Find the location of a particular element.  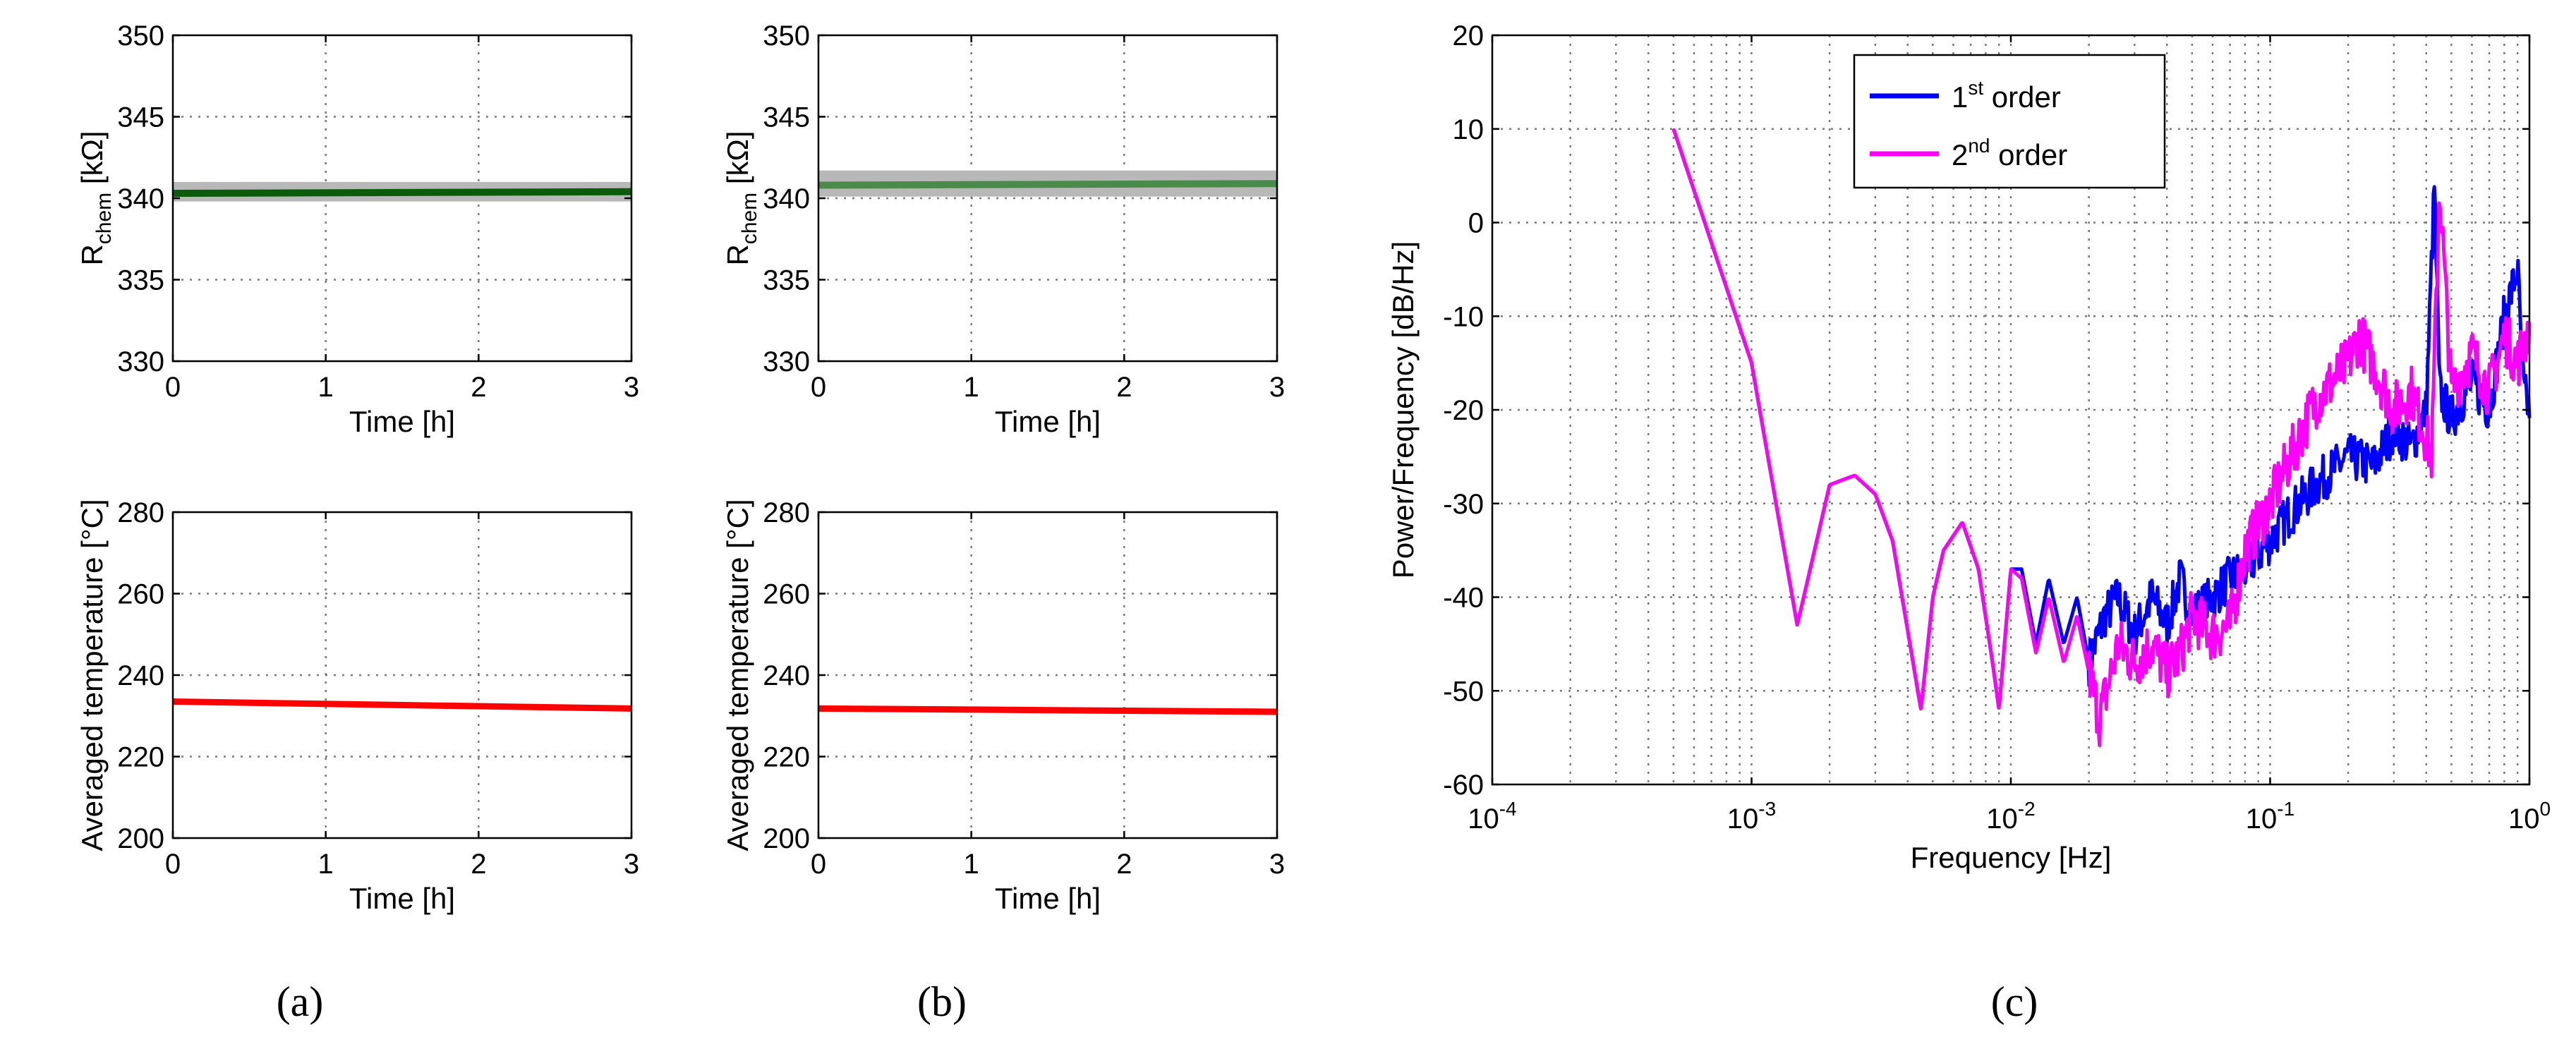

panel-label-c: (c) is located at coordinates (2015, 1001).